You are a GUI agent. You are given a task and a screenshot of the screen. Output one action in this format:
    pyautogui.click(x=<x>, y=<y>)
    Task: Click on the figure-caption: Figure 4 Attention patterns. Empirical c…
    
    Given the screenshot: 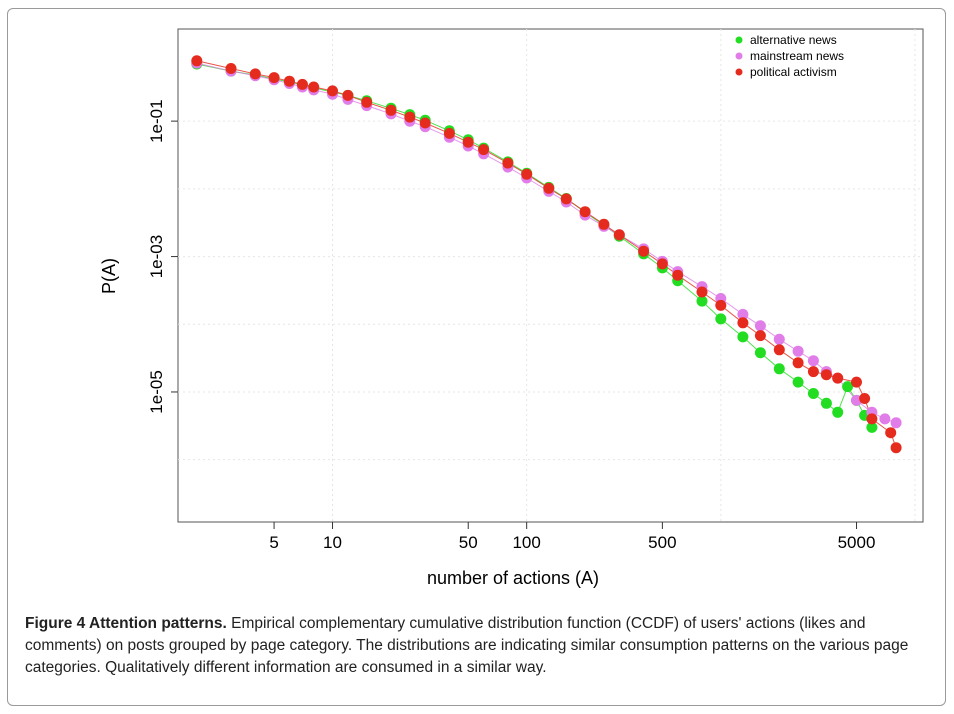 What is the action you would take?
    pyautogui.click(x=485, y=646)
    